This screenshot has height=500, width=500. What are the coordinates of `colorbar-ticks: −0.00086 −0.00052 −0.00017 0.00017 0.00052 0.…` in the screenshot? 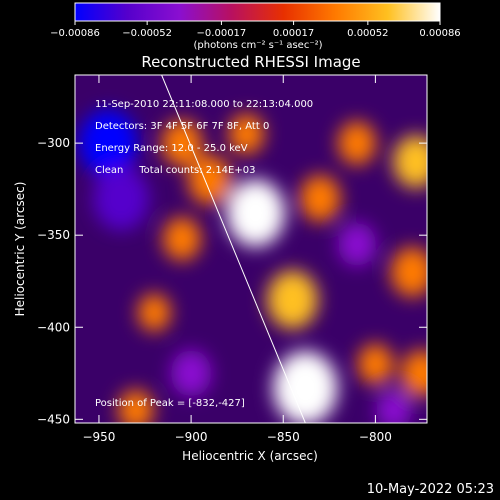 It's located at (255, 30).